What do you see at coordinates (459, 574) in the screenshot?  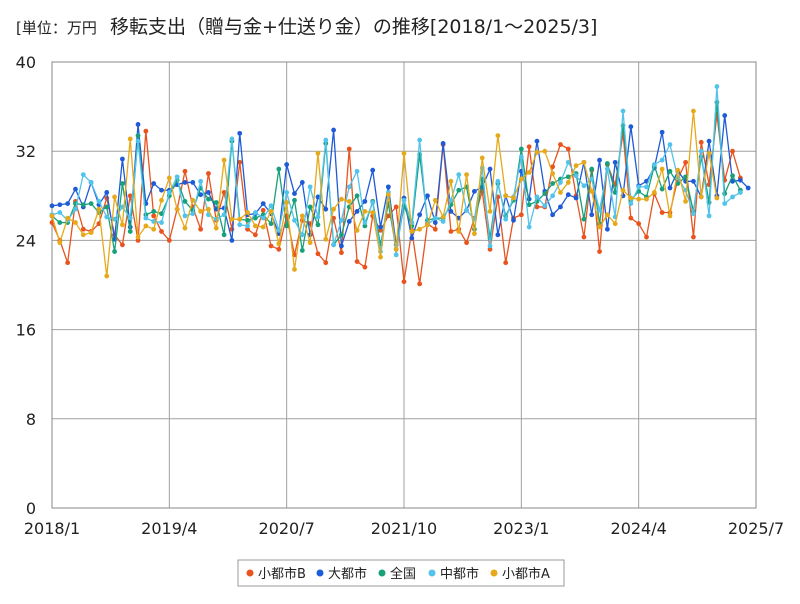 I see `legend-label: 中都市` at bounding box center [459, 574].